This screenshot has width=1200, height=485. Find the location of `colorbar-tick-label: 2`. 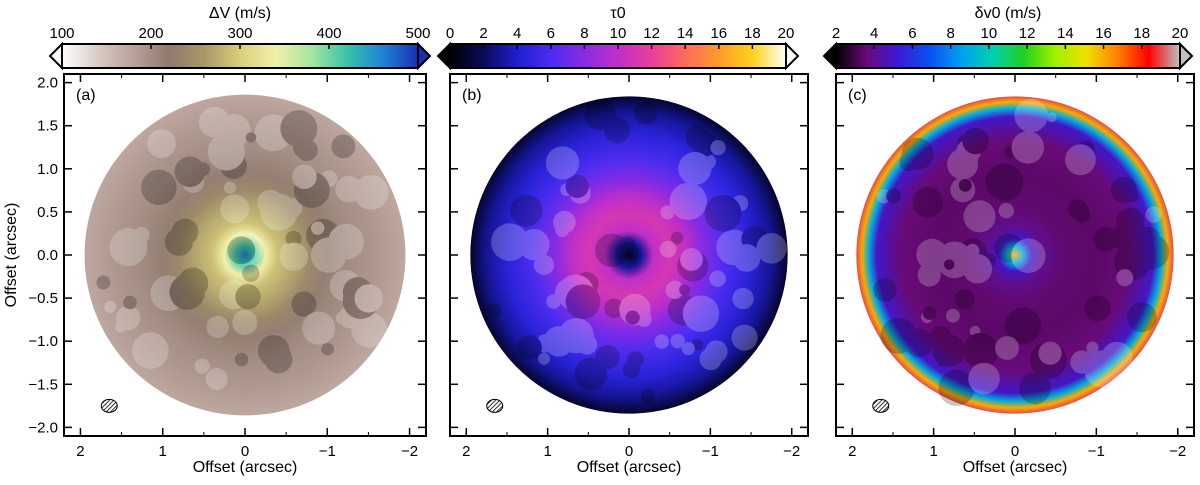

colorbar-tick-label: 2 is located at coordinates (836, 33).